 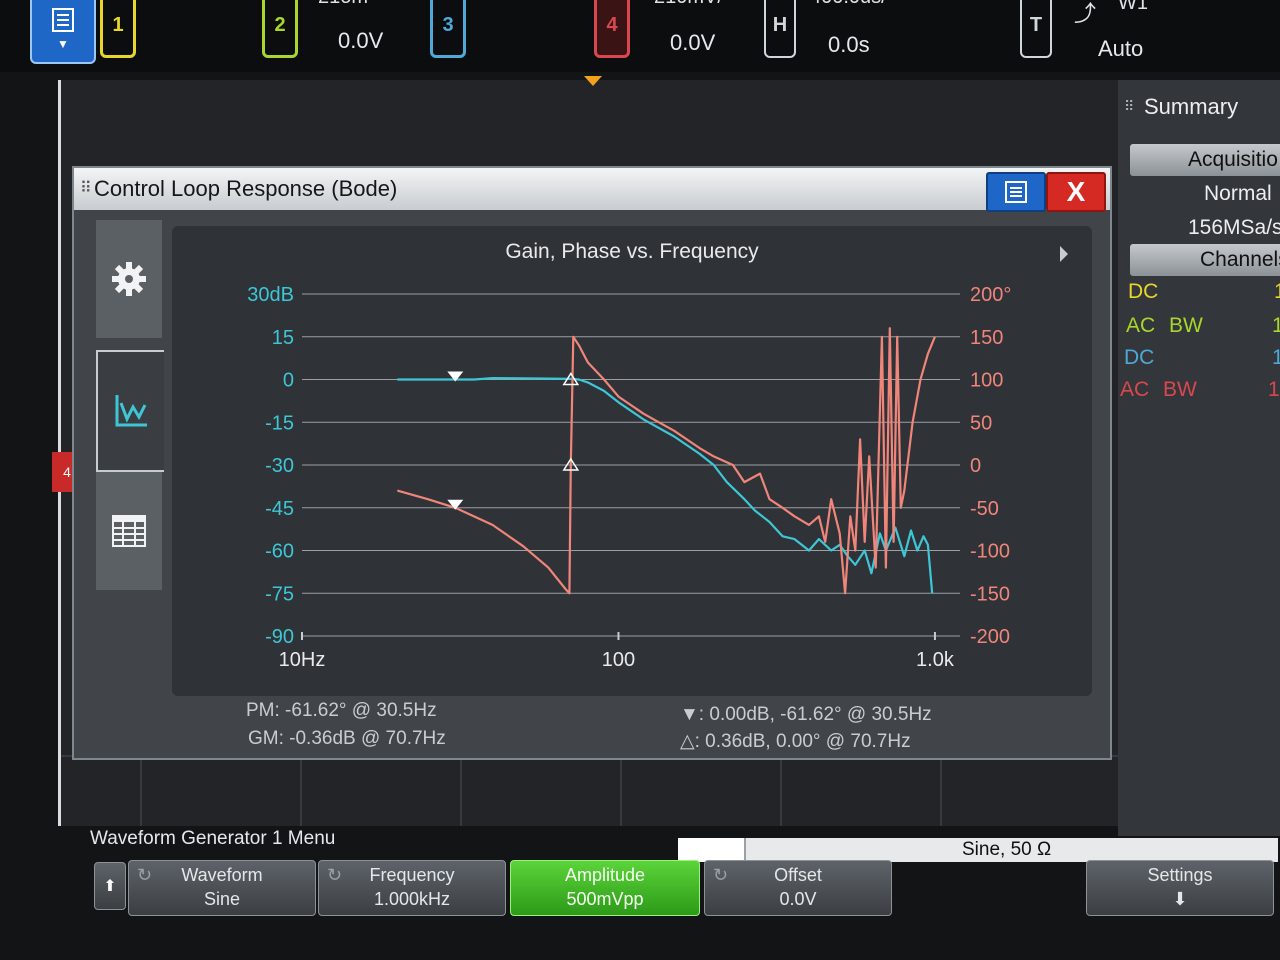 I want to click on marker-2-value: 0.36dB, 0.00° @ 70.7Hz, so click(x=808, y=741).